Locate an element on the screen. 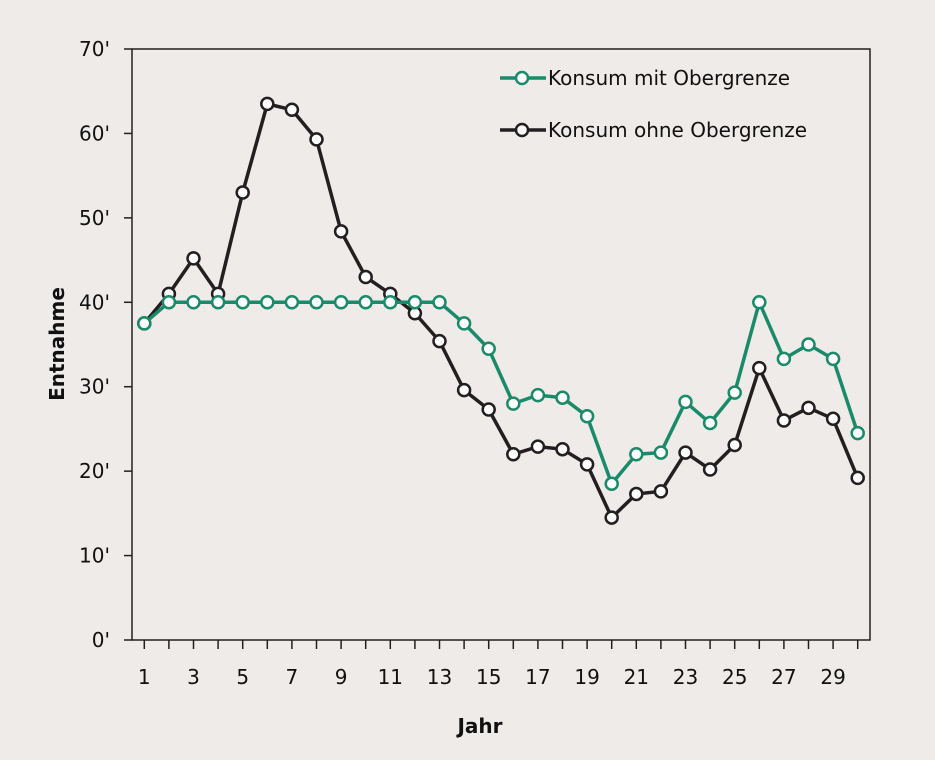  x-tick-label: 27 is located at coordinates (783, 677).